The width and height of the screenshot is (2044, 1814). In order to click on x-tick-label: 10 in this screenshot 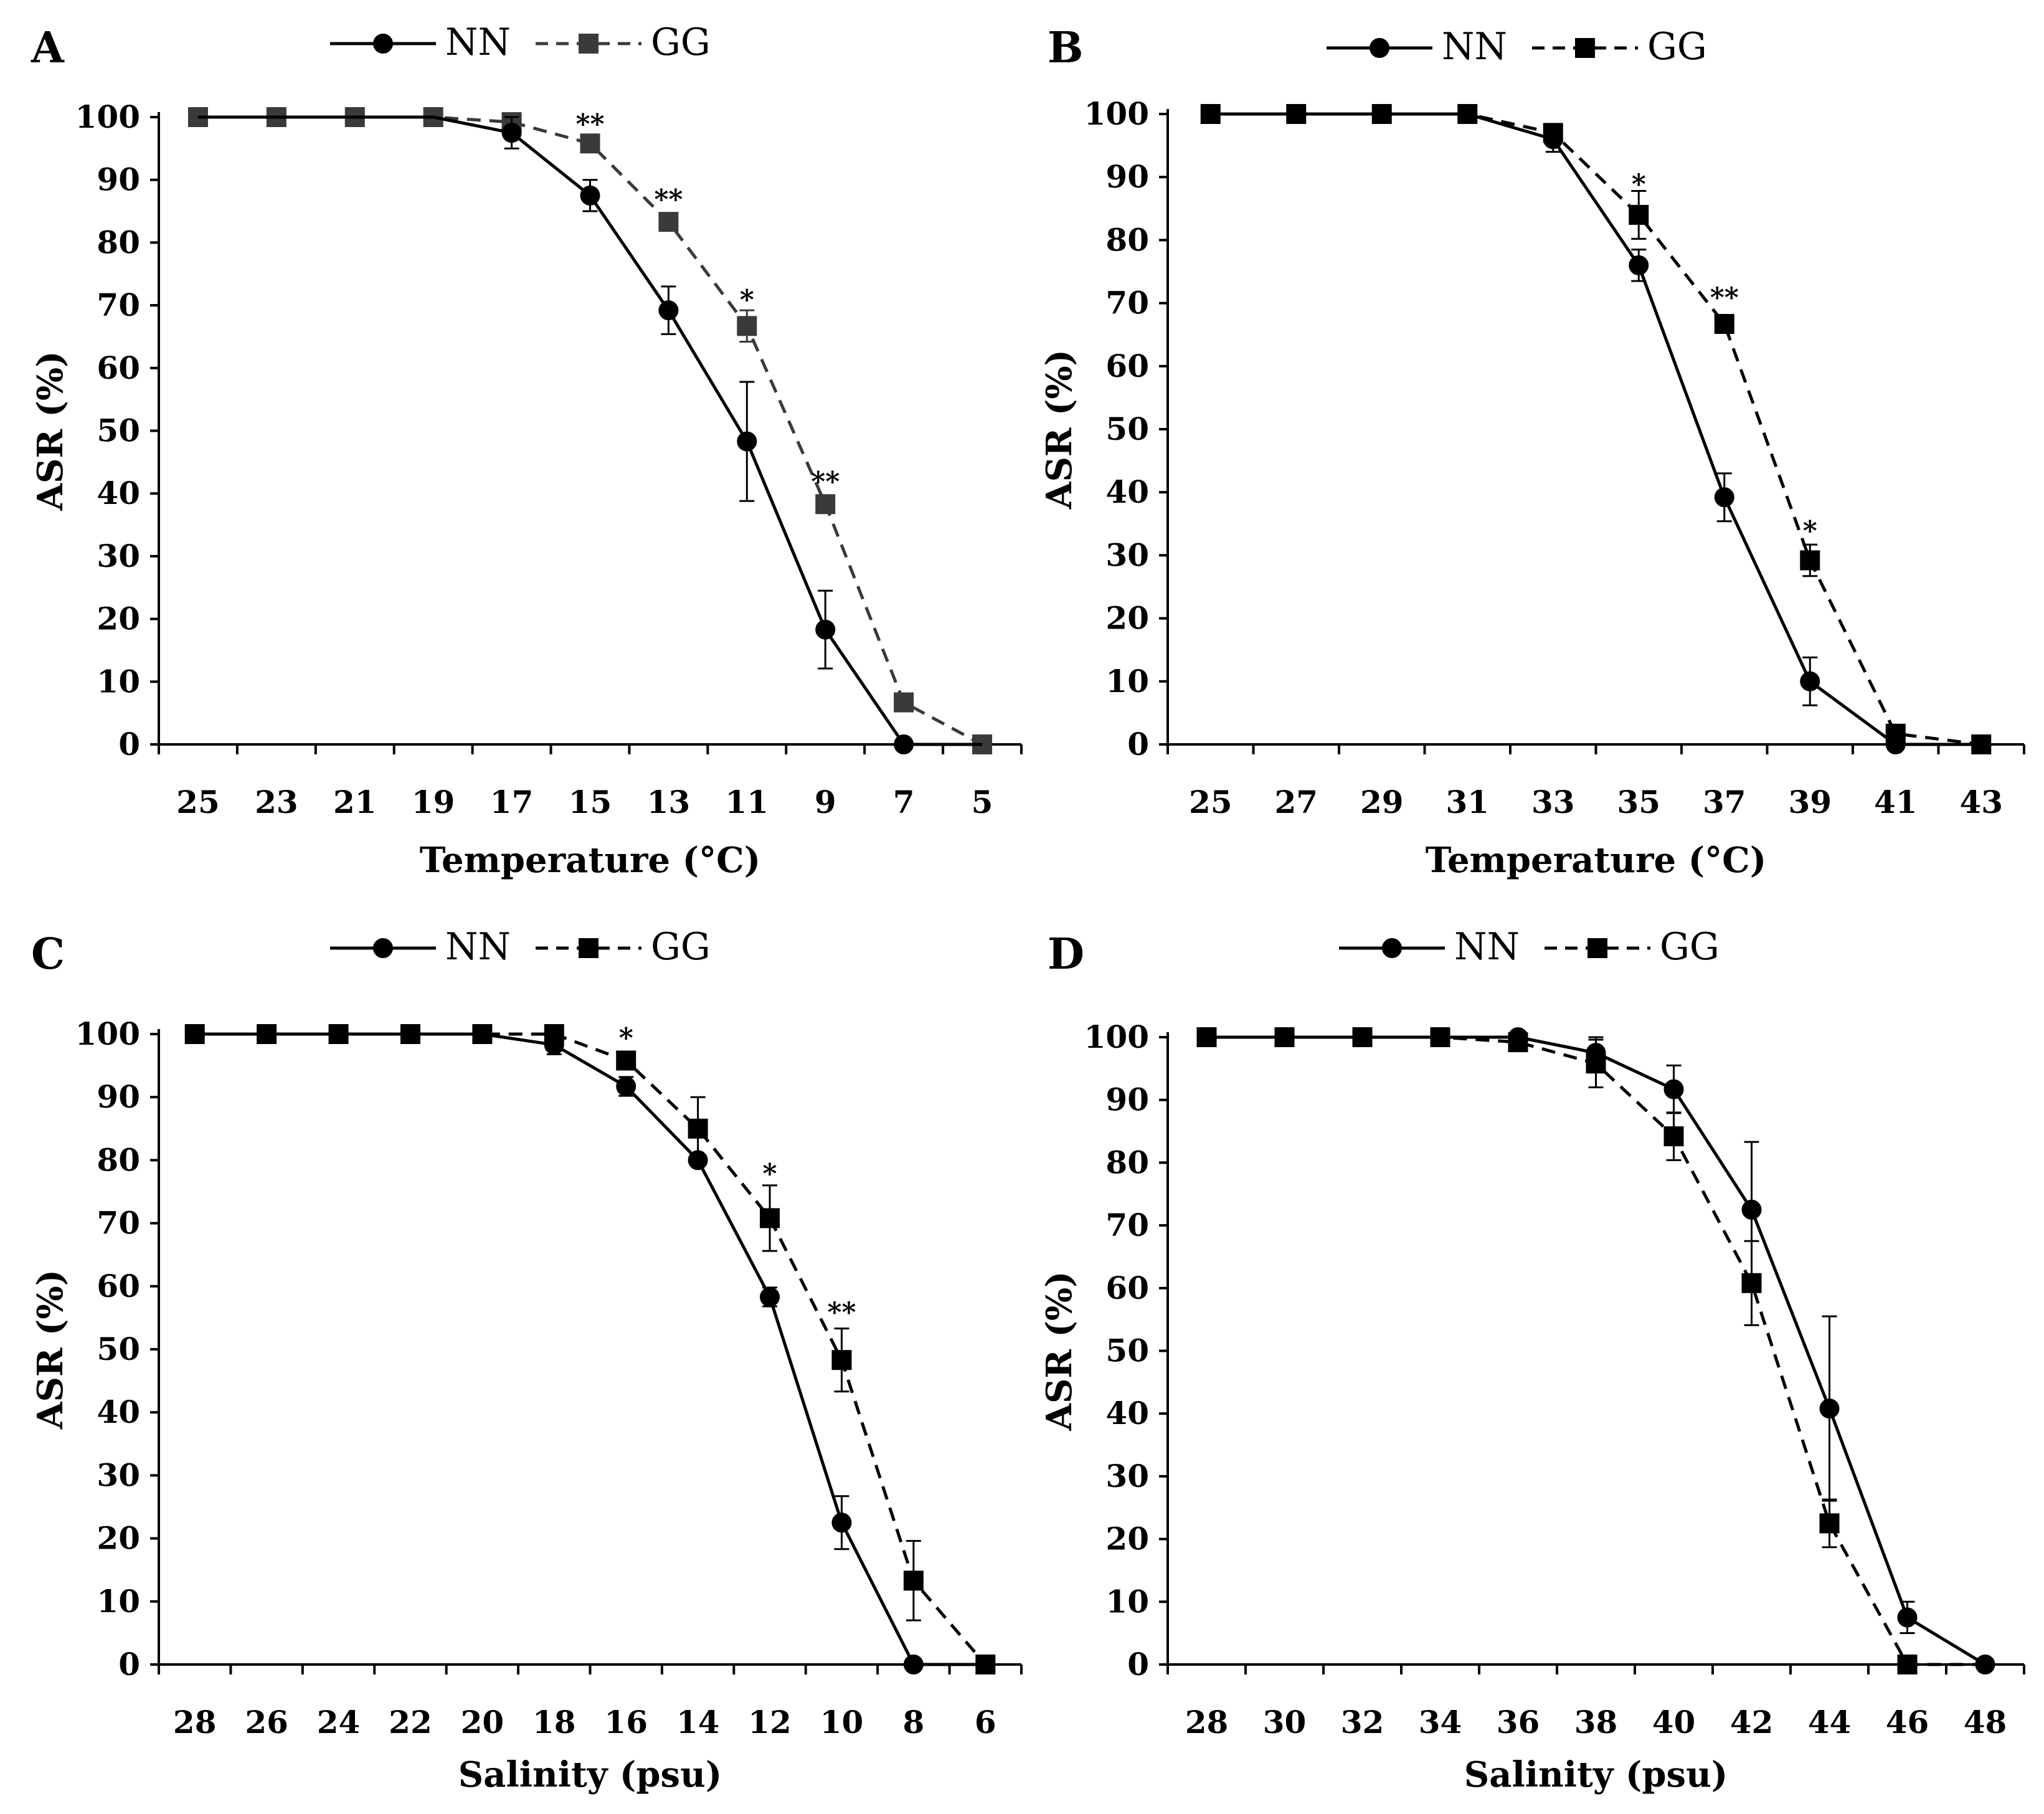, I will do `click(842, 1722)`.